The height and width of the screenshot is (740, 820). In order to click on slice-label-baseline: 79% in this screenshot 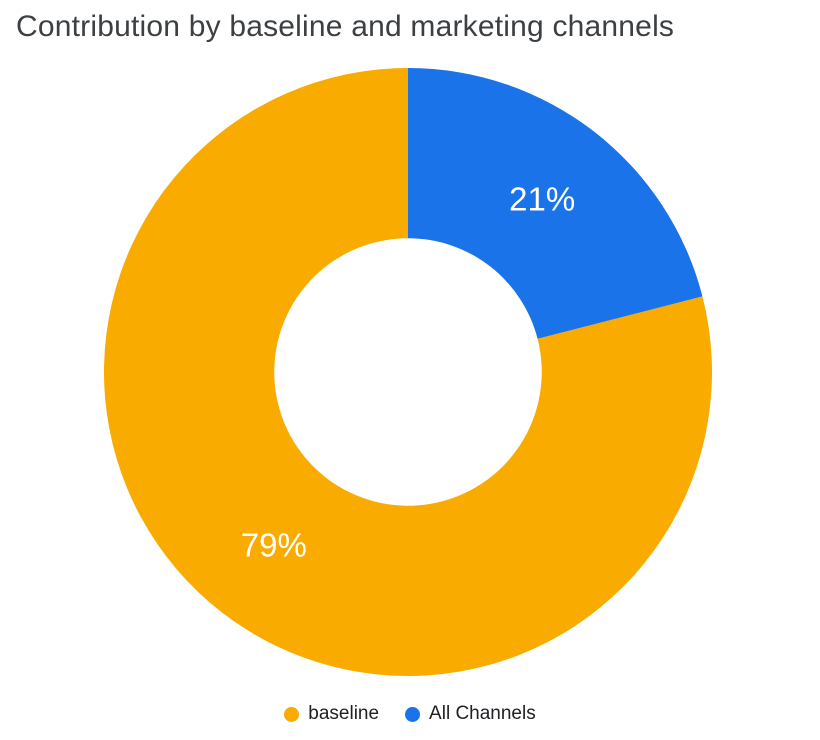, I will do `click(274, 544)`.